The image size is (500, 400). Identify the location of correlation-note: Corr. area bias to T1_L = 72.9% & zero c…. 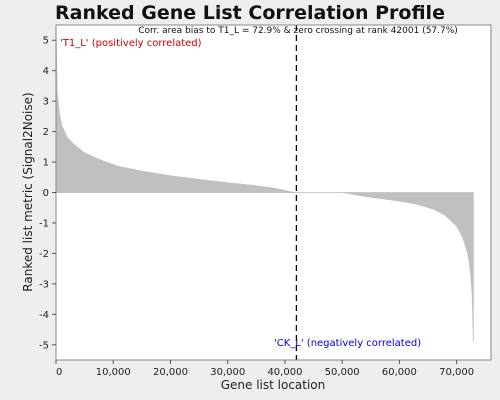
(298, 31).